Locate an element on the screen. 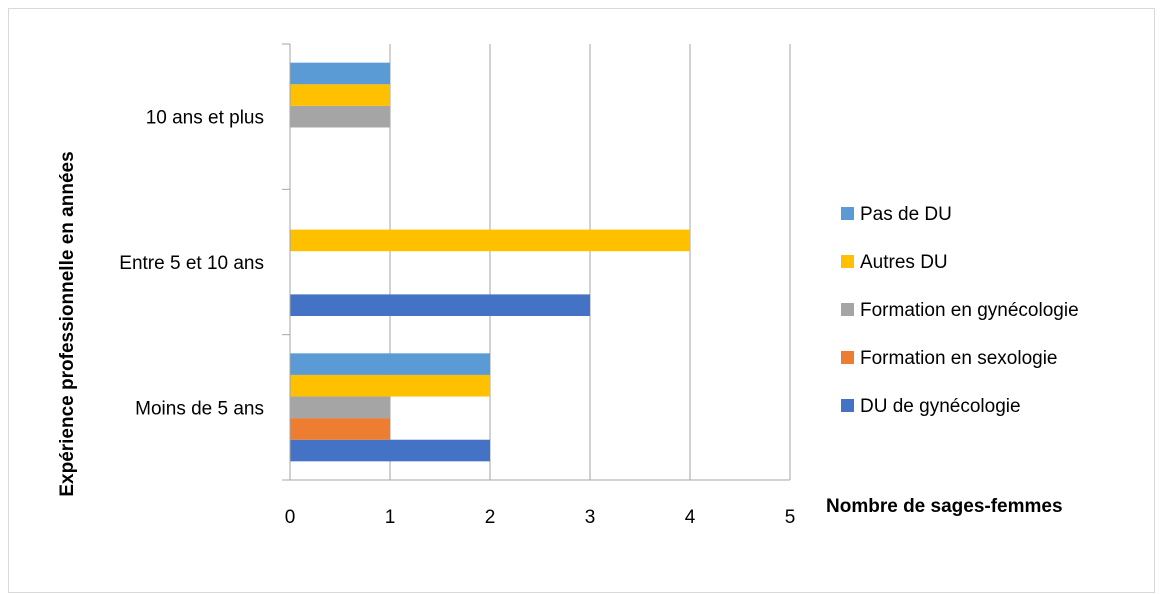  legend-label: DU de gynécologie is located at coordinates (940, 406).